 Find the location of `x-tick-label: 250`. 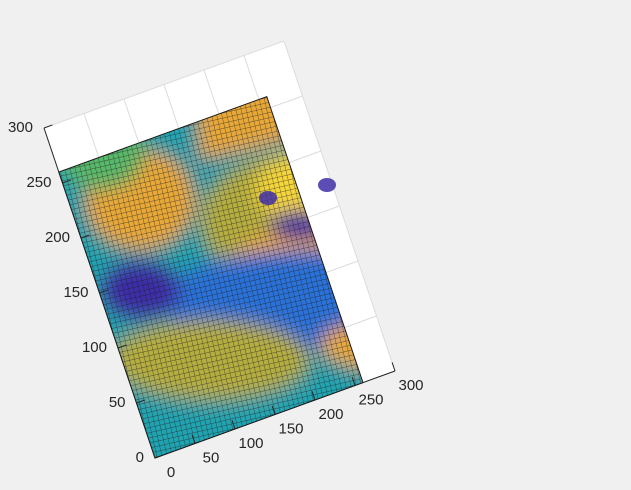

x-tick-label: 250 is located at coordinates (370, 400).